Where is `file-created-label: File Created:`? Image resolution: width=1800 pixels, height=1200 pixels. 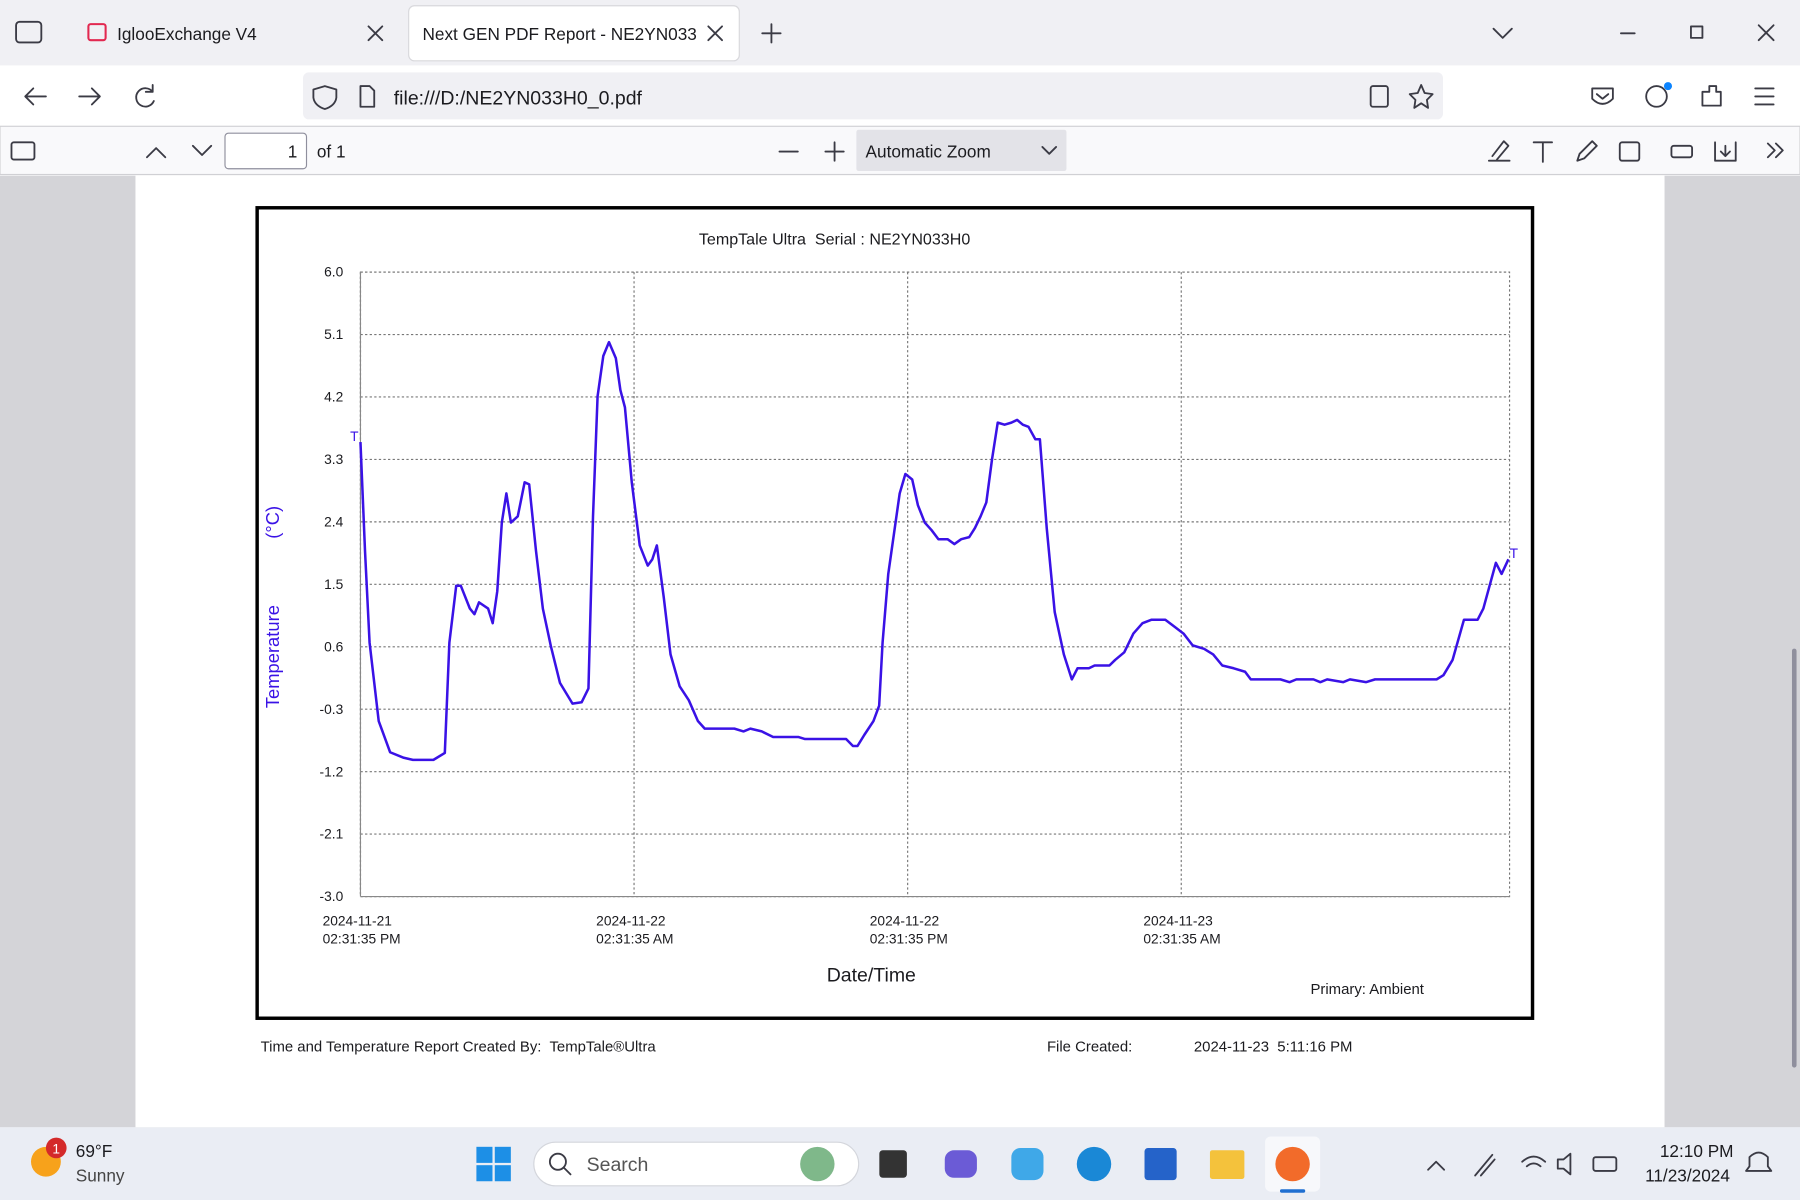
file-created-label: File Created: is located at coordinates (1089, 1047).